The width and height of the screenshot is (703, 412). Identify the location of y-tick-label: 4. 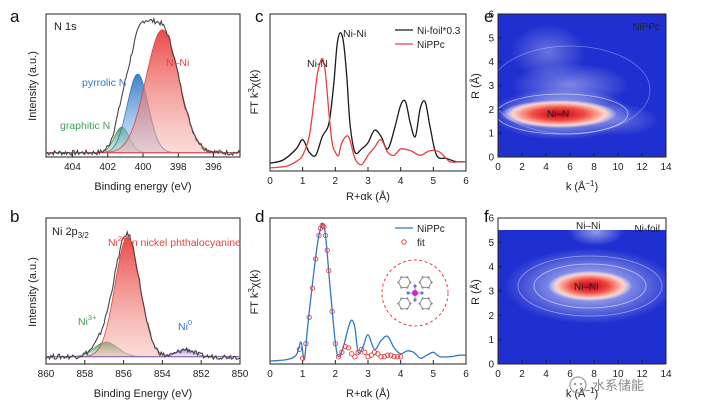
(491, 62).